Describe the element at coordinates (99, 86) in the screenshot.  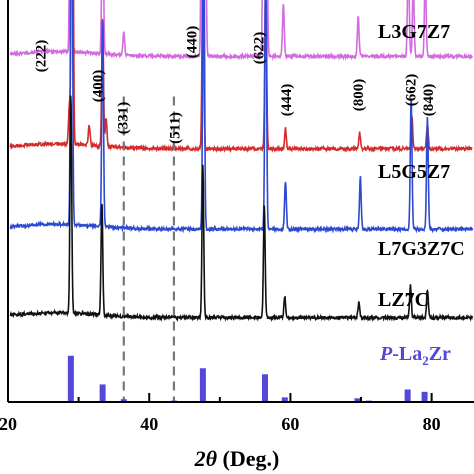
I see `peak-label: (400)` at that location.